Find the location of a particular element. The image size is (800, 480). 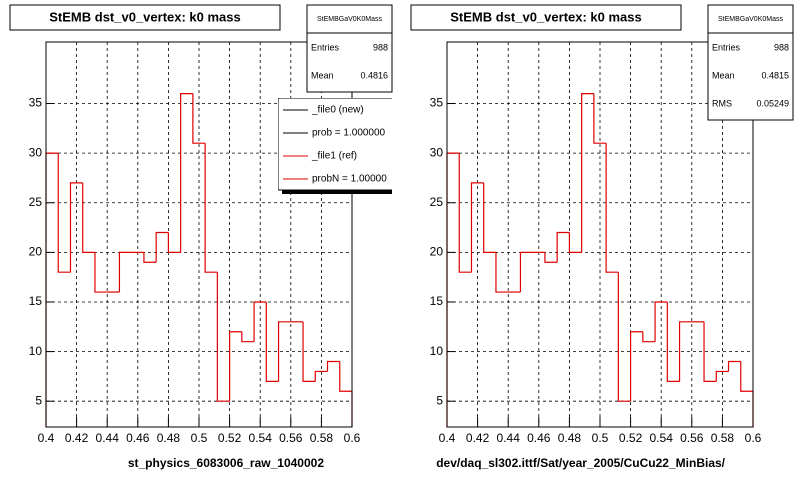

x-tick-label: 0.5 is located at coordinates (600, 438).